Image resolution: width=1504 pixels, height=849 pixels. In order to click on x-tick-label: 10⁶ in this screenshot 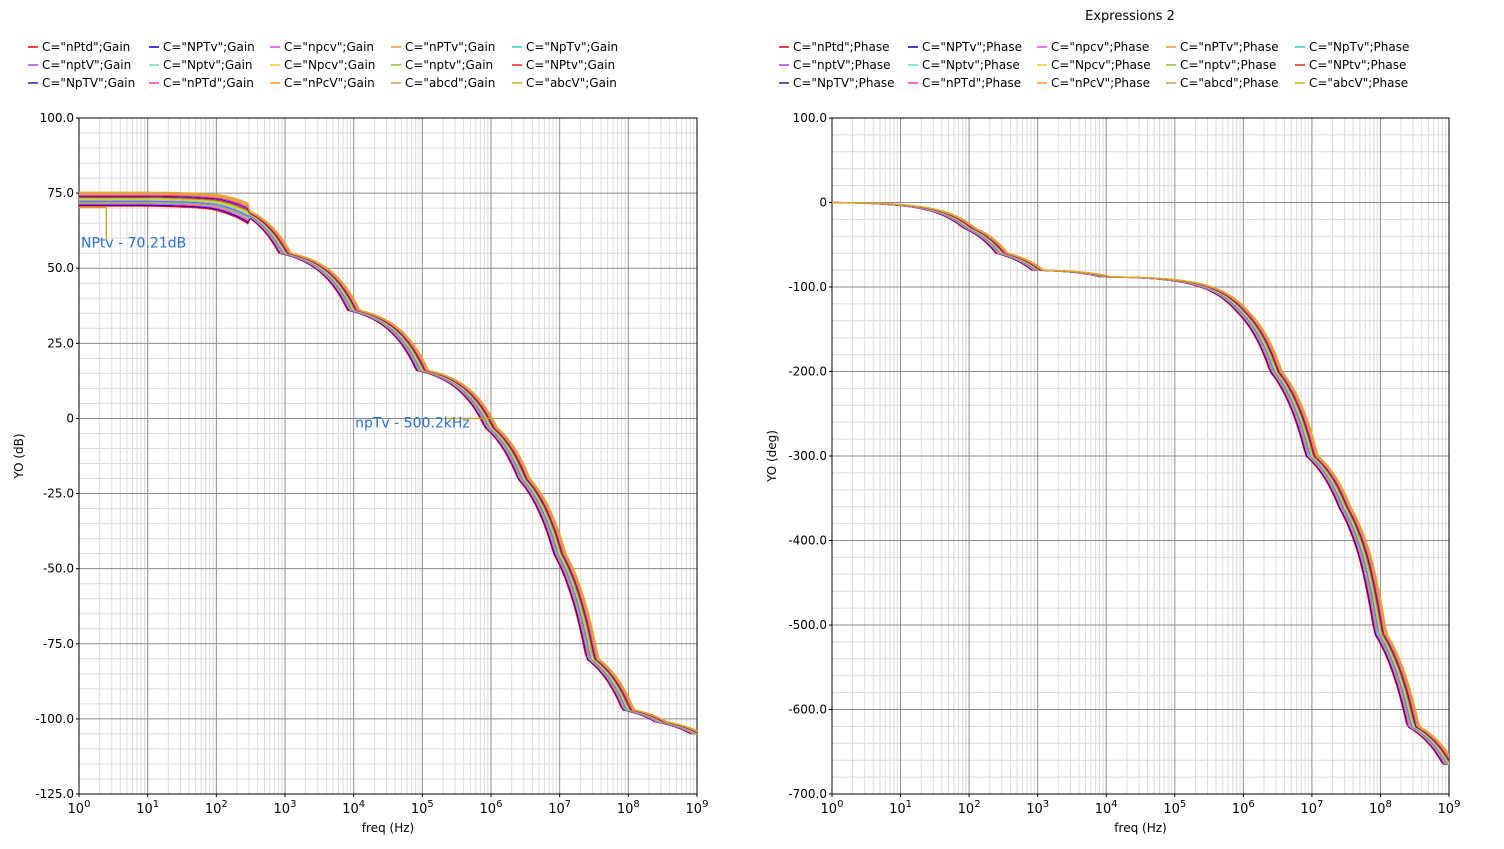, I will do `click(491, 808)`.